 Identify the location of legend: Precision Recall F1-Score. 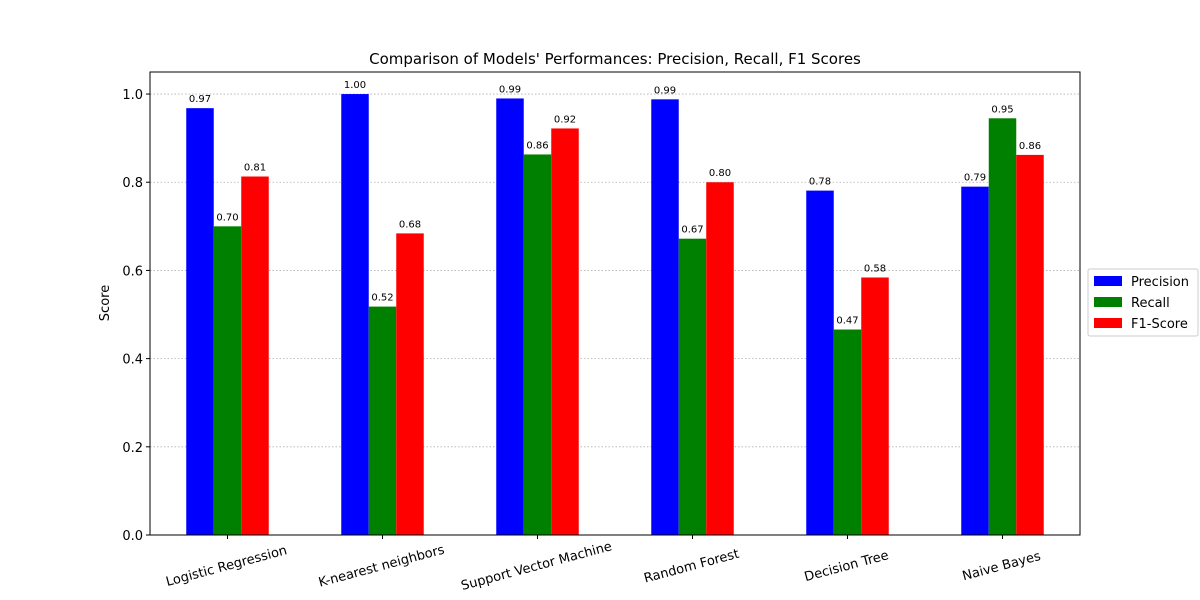
(1143, 302).